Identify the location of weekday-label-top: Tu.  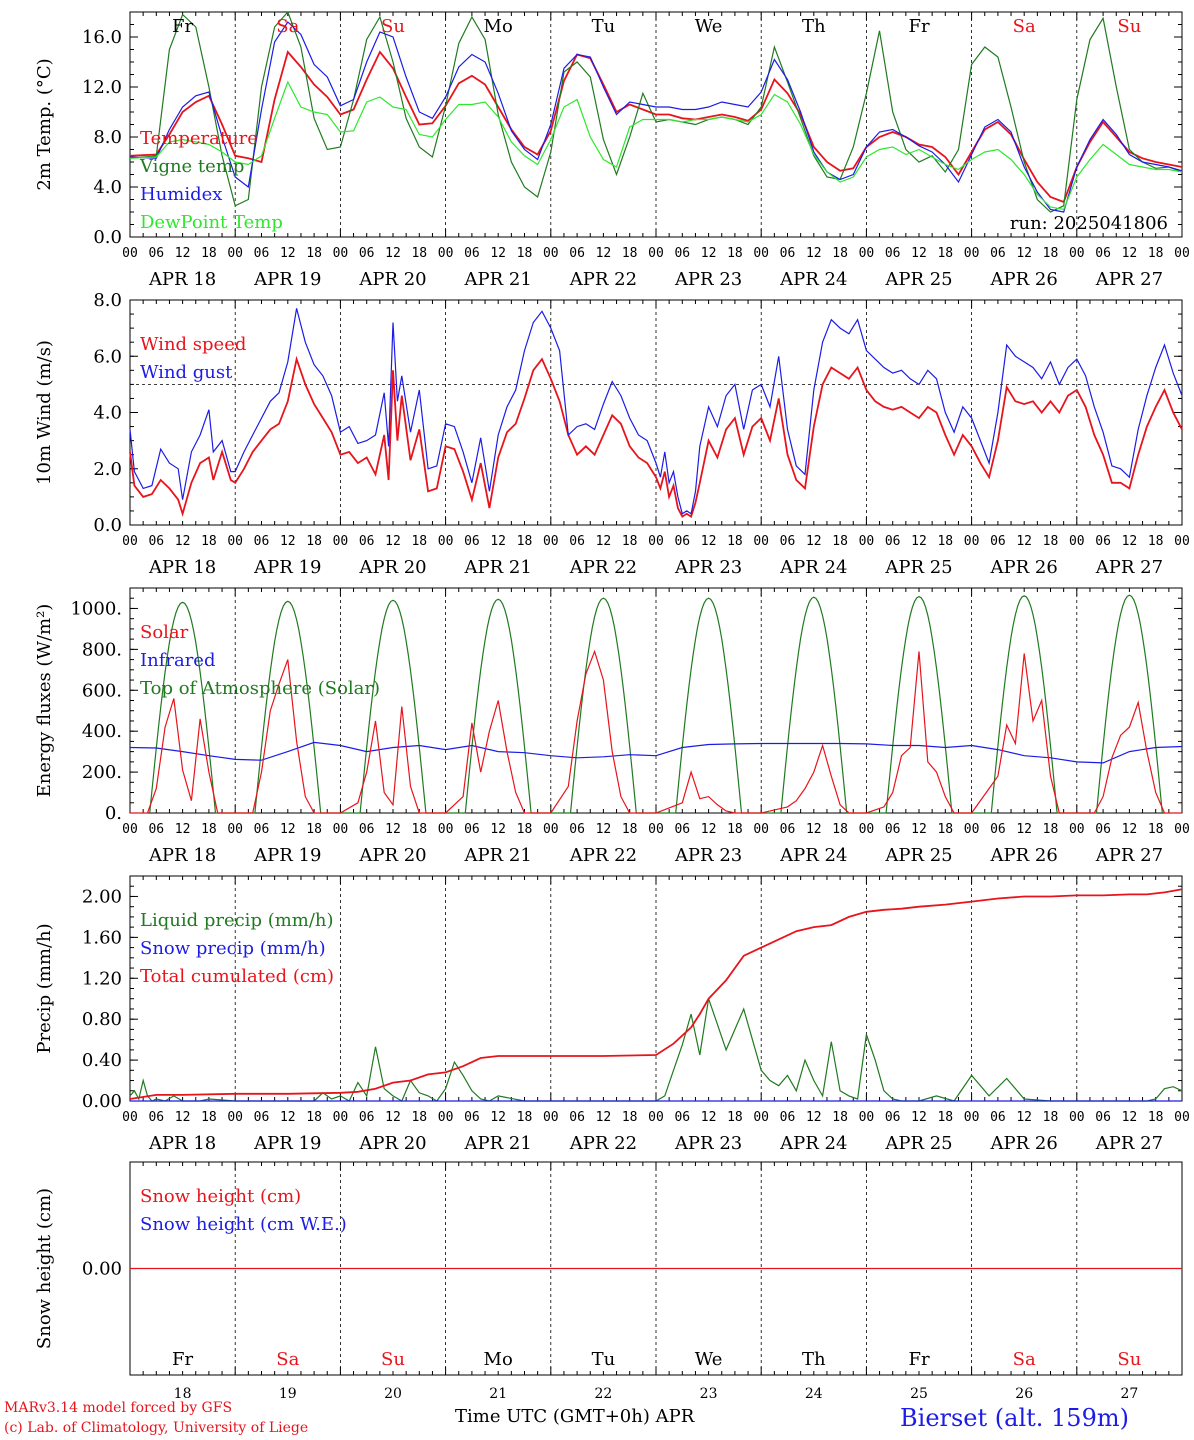
(604, 26).